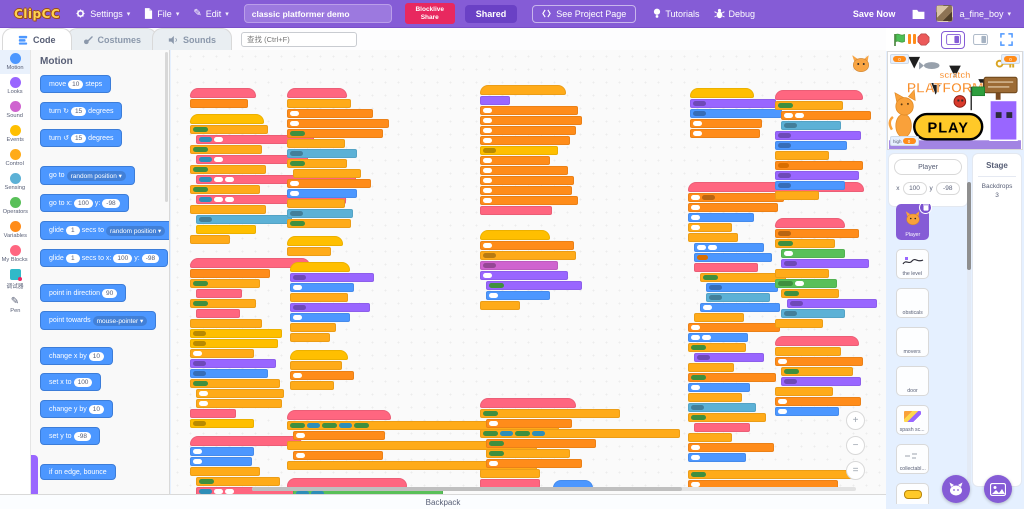  I want to click on palette-block: set x to 100, so click(71, 382).